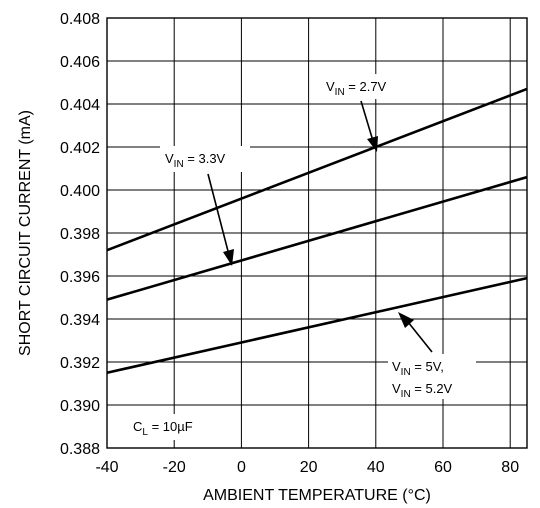  What do you see at coordinates (80, 363) in the screenshot?
I see `y-tick-label: 0.392` at bounding box center [80, 363].